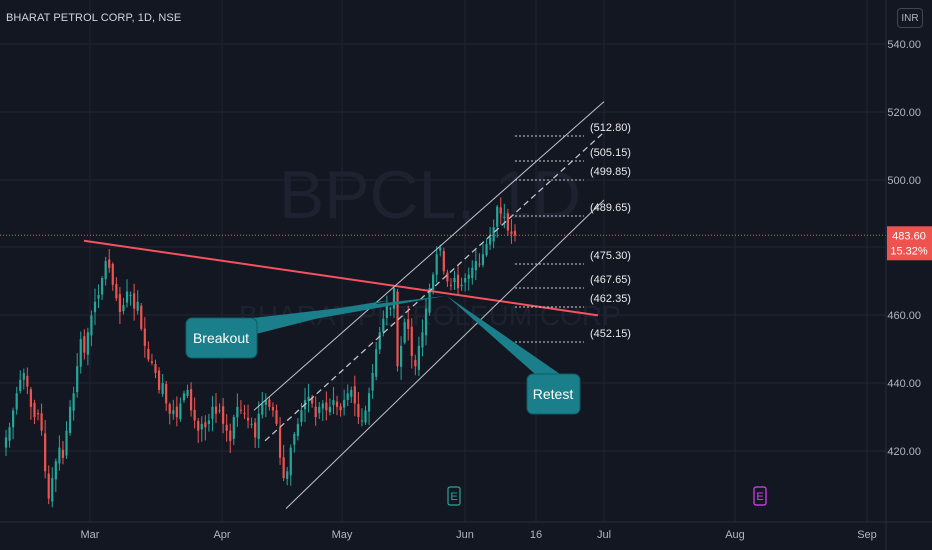 The height and width of the screenshot is (550, 932). What do you see at coordinates (610, 256) in the screenshot?
I see `fib-level-label: (475.30)` at bounding box center [610, 256].